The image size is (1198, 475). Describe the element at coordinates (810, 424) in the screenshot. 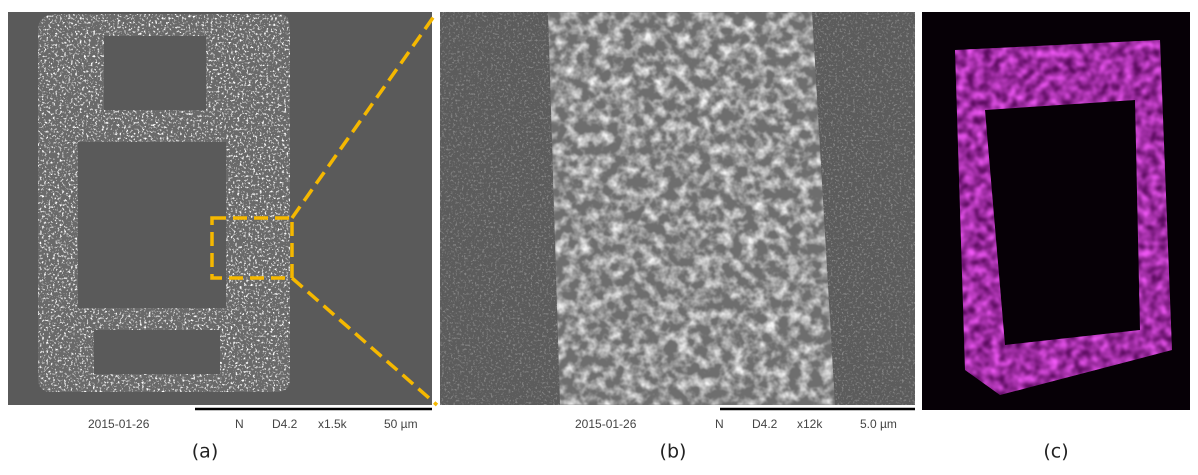

I see `magnification: x12k` at that location.